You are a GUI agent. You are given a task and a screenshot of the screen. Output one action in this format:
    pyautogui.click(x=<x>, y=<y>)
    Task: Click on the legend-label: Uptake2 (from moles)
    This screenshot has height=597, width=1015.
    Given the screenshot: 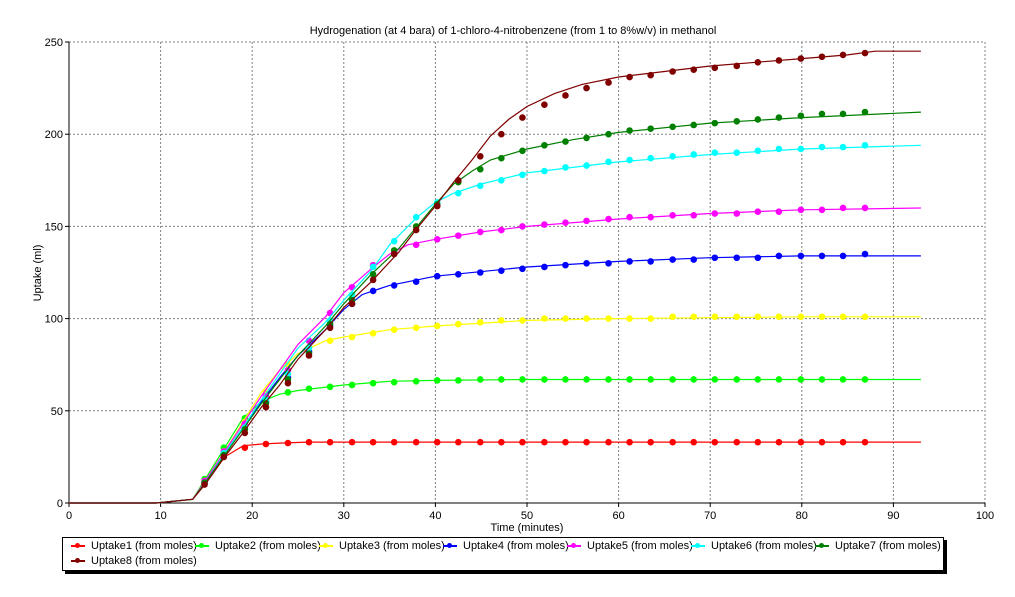 What is the action you would take?
    pyautogui.click(x=268, y=546)
    